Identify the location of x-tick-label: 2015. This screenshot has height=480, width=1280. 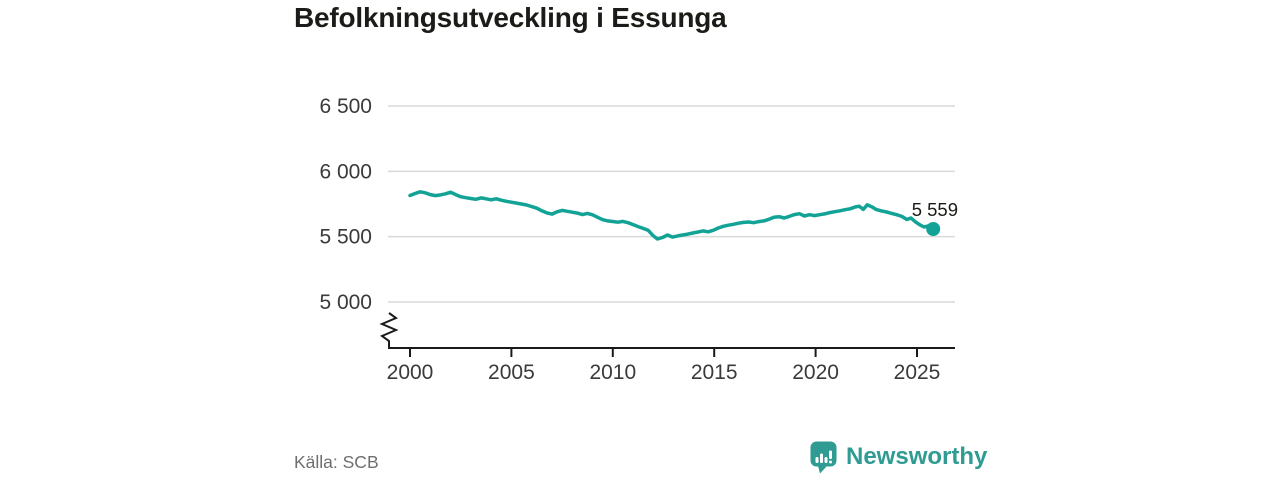
(714, 372).